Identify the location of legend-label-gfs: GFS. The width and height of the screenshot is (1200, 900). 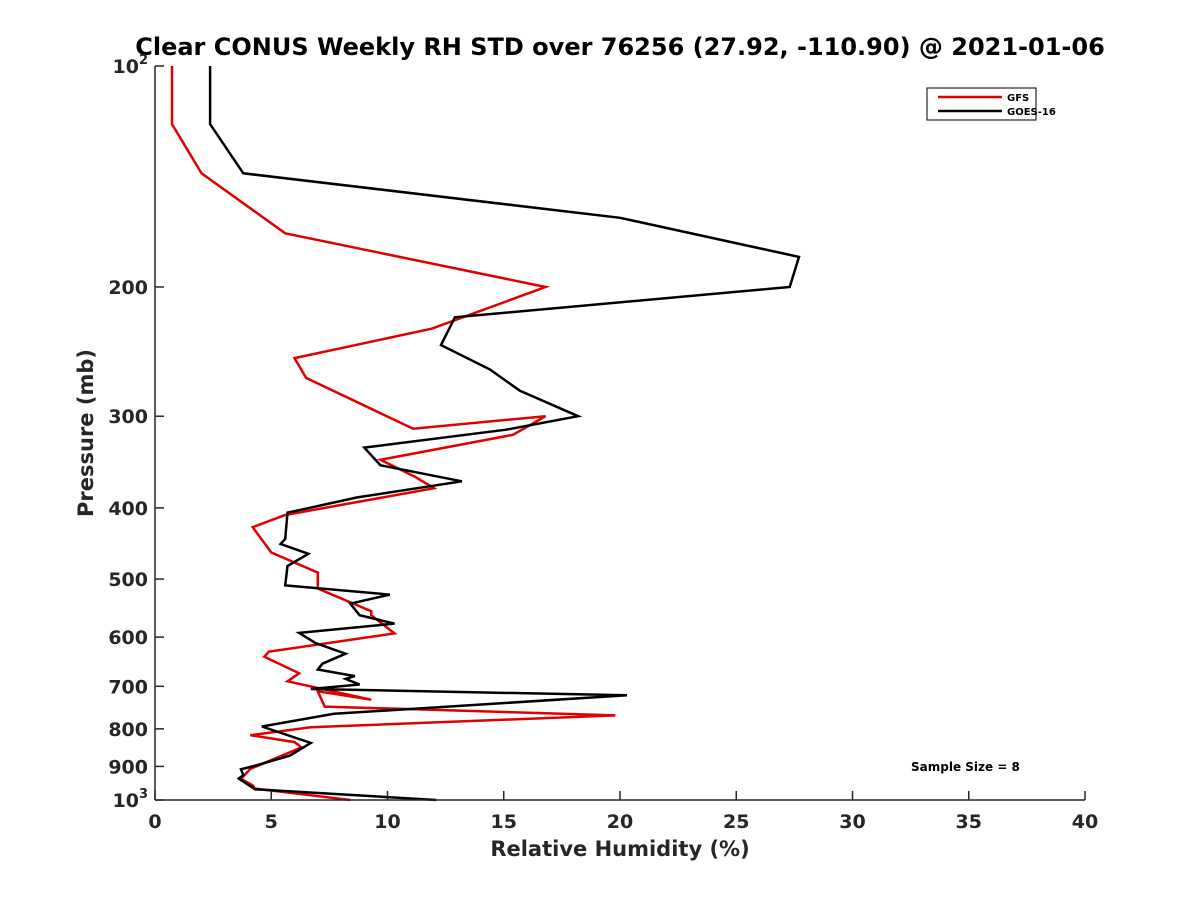
(1018, 98).